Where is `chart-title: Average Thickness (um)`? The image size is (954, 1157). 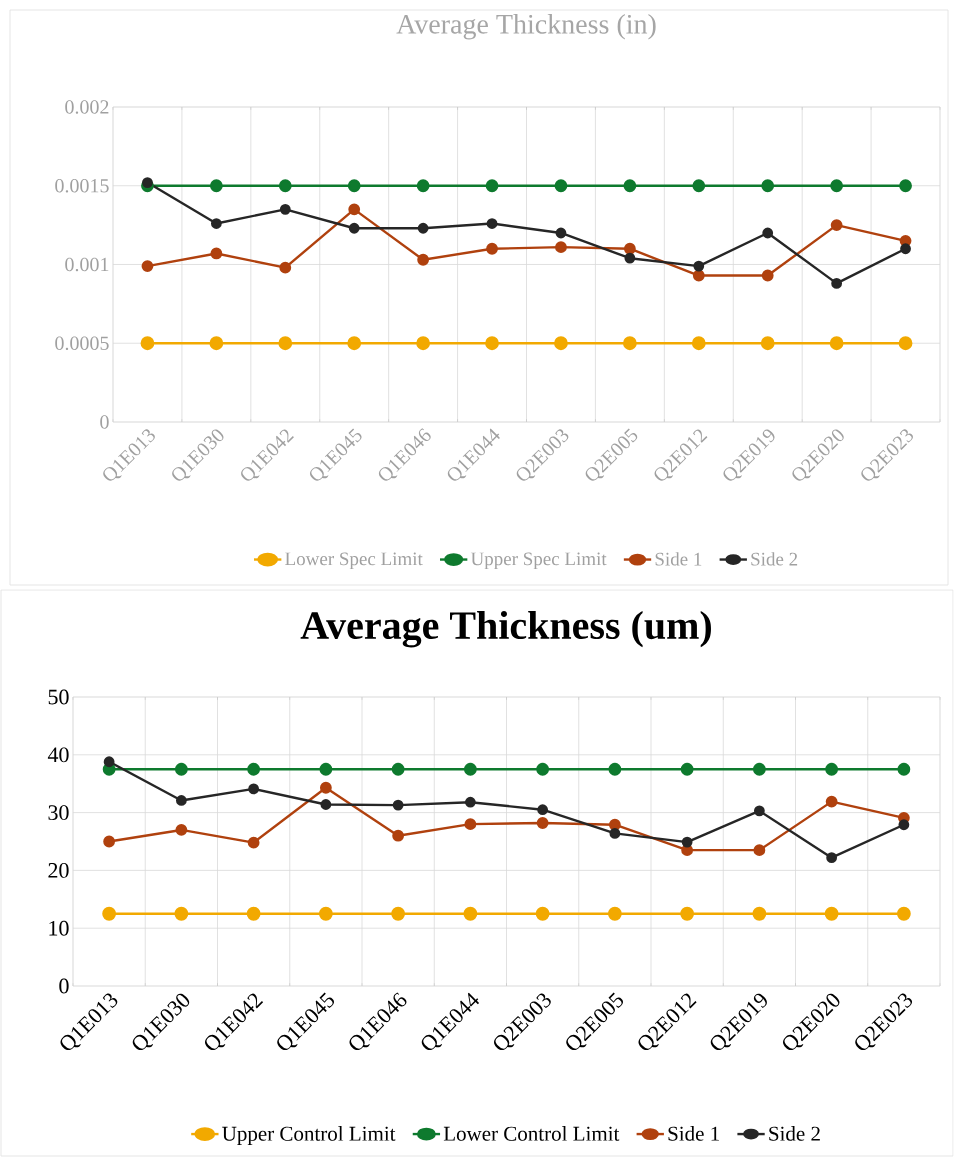
chart-title: Average Thickness (um) is located at coordinates (505, 629).